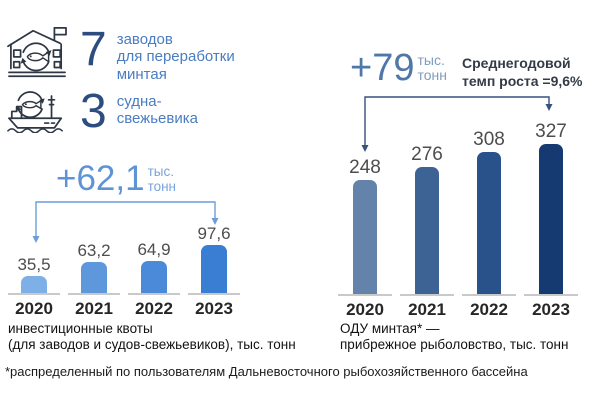 The image size is (600, 402). I want to click on bar-stack: 64,9, so click(154, 253).